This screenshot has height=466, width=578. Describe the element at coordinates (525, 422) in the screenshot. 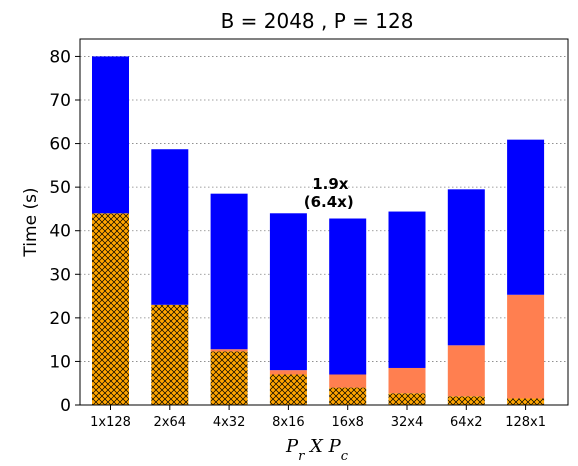

I see `x-tick-label: 128x1` at that location.